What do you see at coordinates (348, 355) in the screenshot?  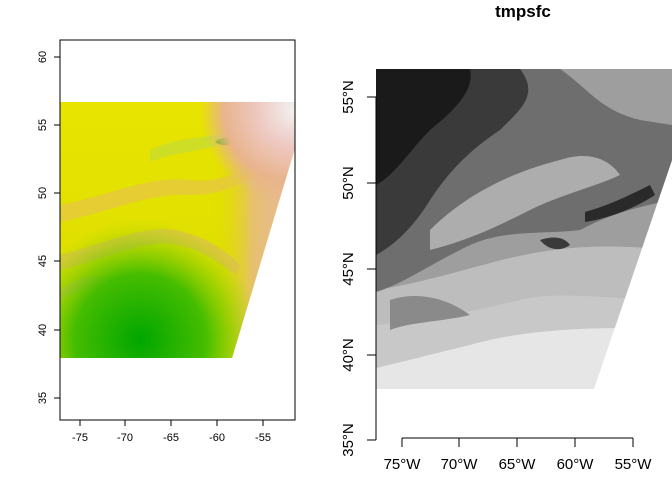 I see `right-y-tick-label: 40°N` at bounding box center [348, 355].